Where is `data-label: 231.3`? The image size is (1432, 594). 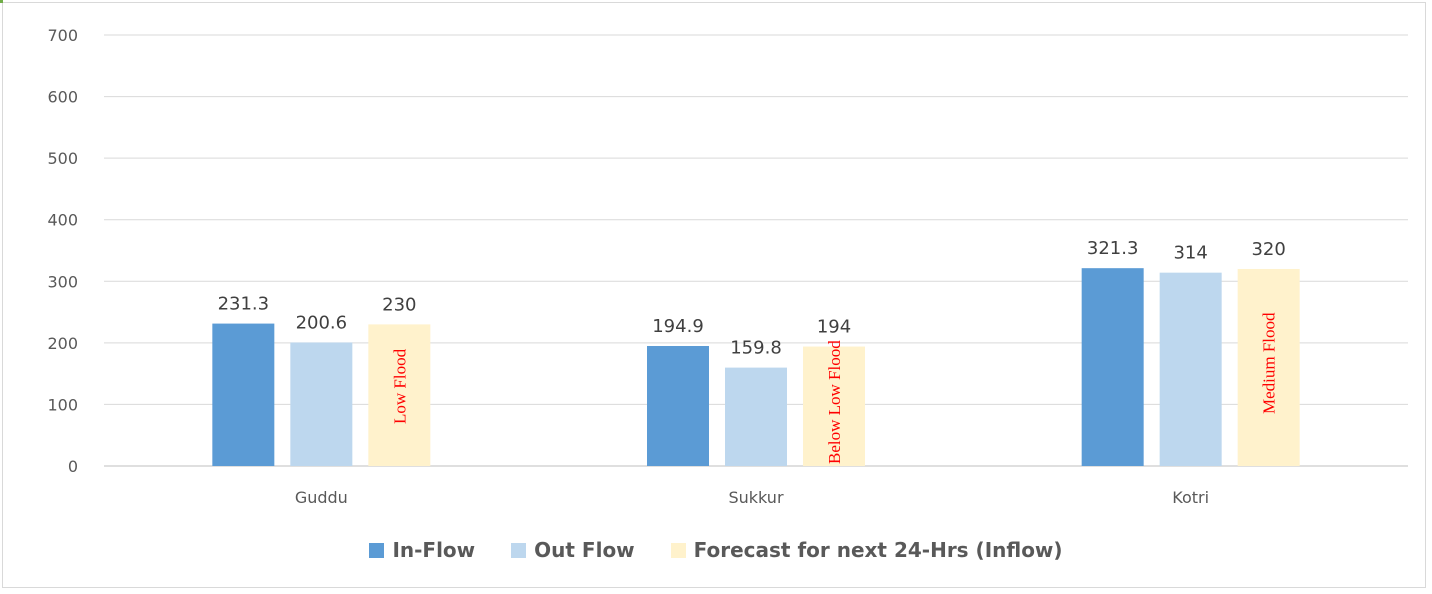
data-label: 231.3 is located at coordinates (244, 304).